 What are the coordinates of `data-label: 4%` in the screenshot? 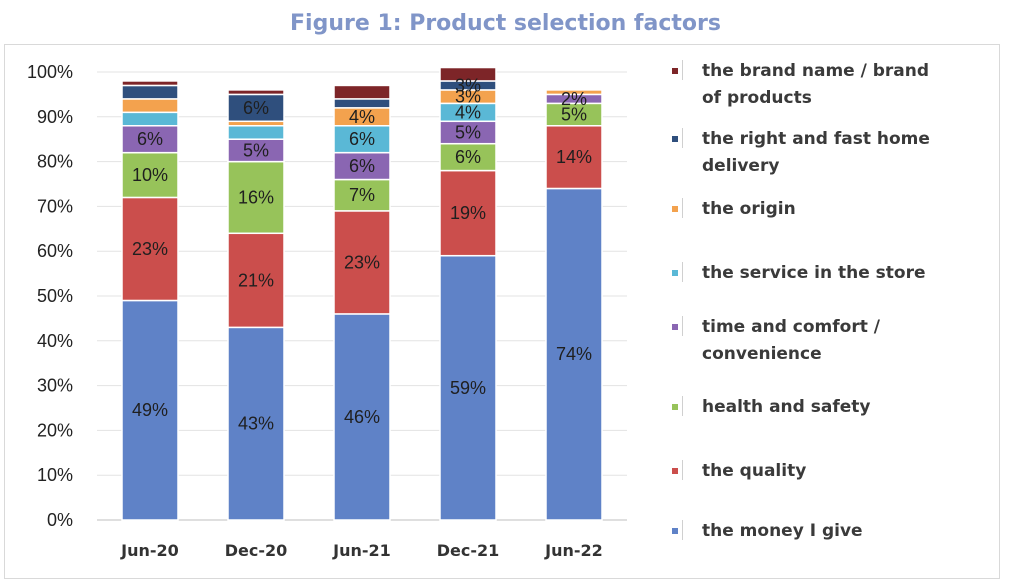 It's located at (362, 117).